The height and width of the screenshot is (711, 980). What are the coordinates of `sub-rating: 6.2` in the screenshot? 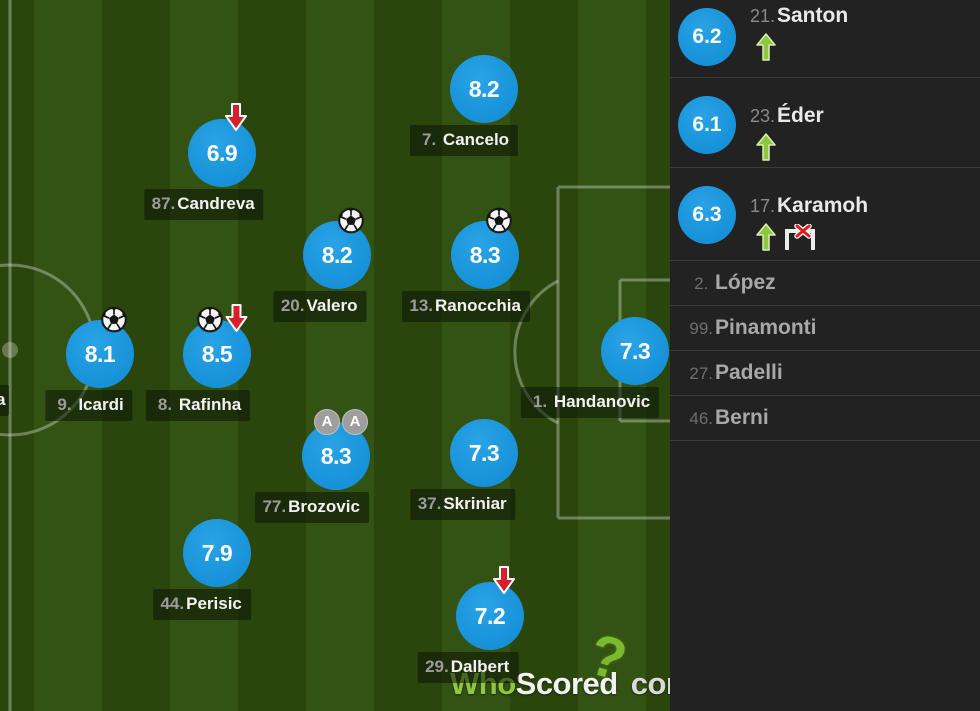 It's located at (707, 36).